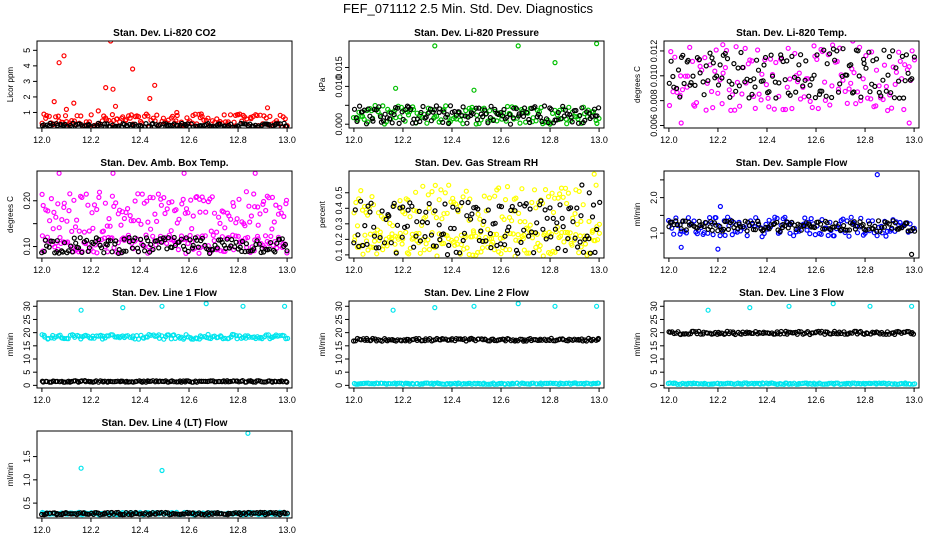  I want to click on x-tick-label: 12.8, so click(238, 140).